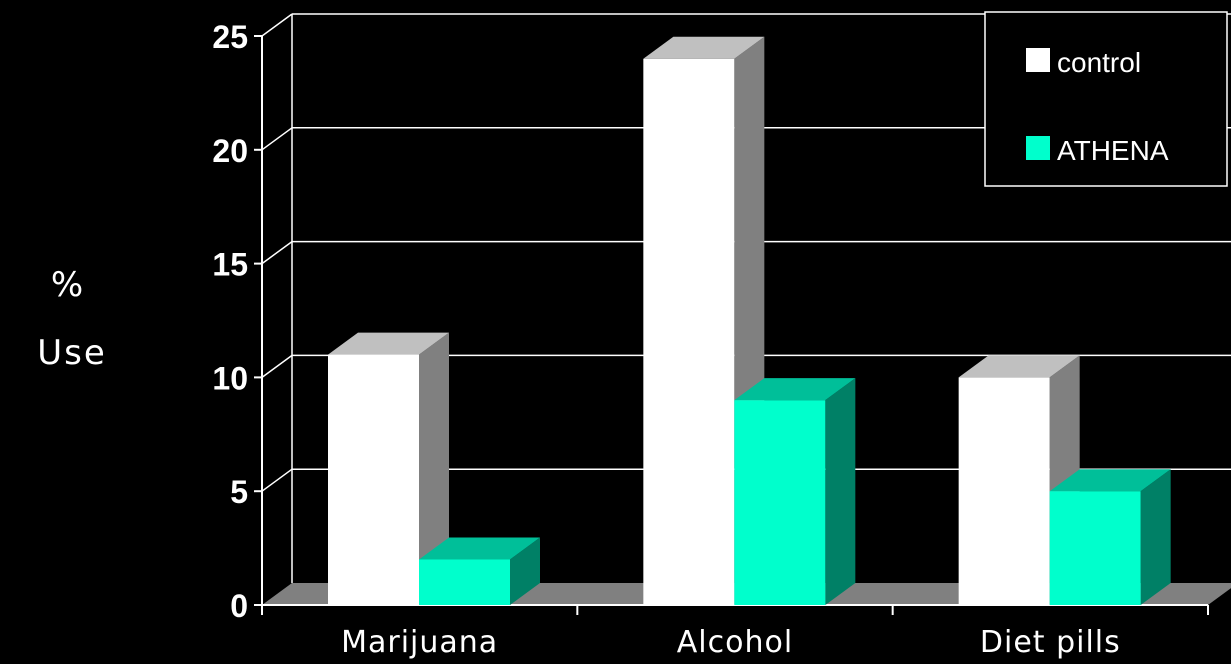 The height and width of the screenshot is (664, 1231). What do you see at coordinates (419, 642) in the screenshot?
I see `x-tick-label-marijuana: Marijuana` at bounding box center [419, 642].